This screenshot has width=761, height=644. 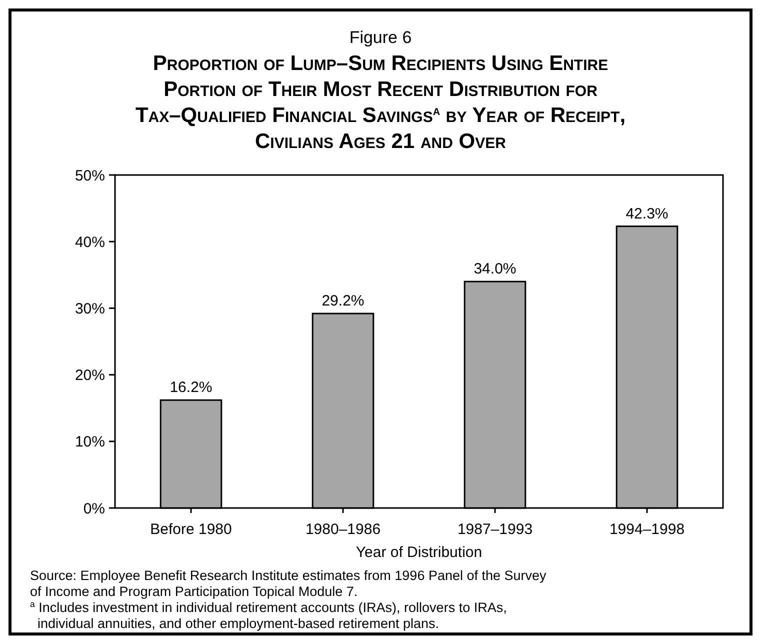 I want to click on source-note: Source: Employee Benefit Research Institute estimates from 1996 Panel of the Survey of Income and Program Participation Topical Module 7., so click(x=288, y=583).